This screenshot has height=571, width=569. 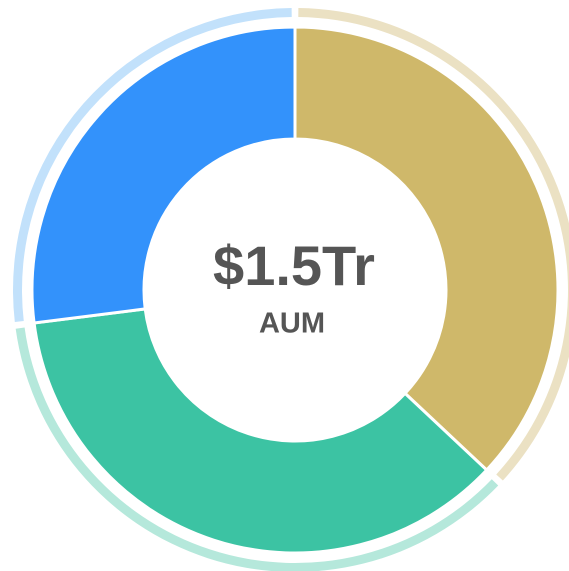 What do you see at coordinates (292, 324) in the screenshot?
I see `center-subtitle: AUM` at bounding box center [292, 324].